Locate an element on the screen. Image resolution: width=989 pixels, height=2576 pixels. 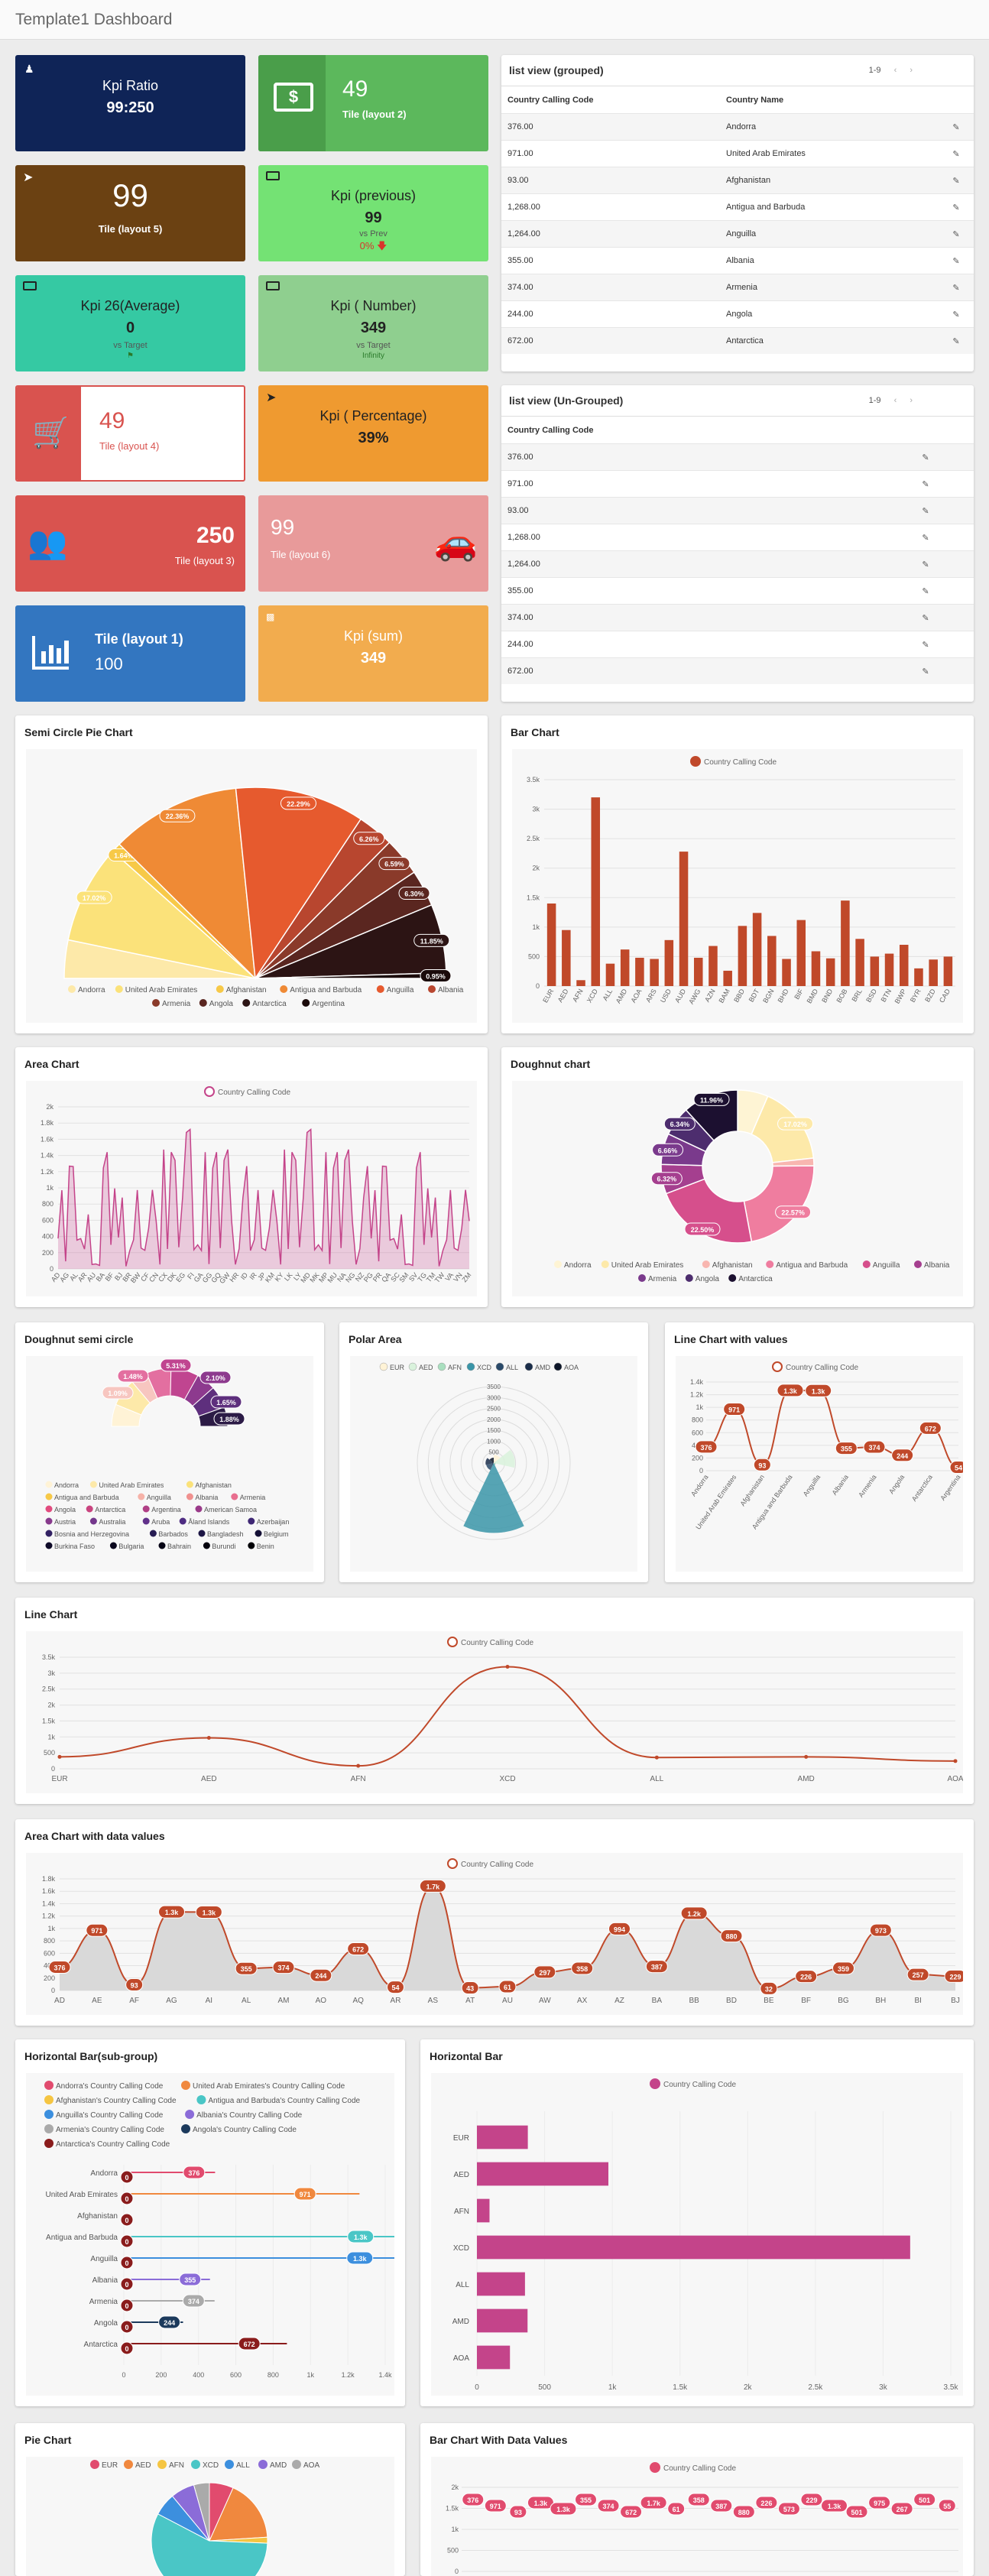
tile-kpi-previous: Kpi (previous) 99 vs Prev 0% 🡇 is located at coordinates (373, 213).